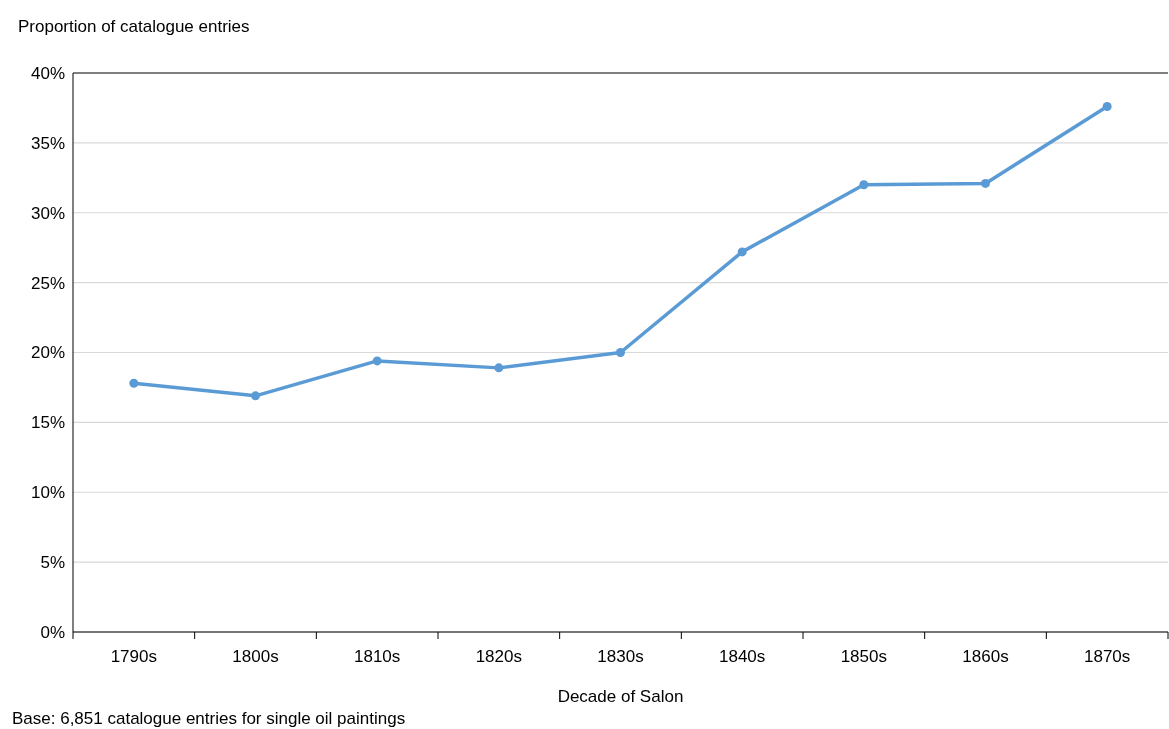 The height and width of the screenshot is (729, 1169). Describe the element at coordinates (742, 656) in the screenshot. I see `x-tick-label: 1840s` at that location.